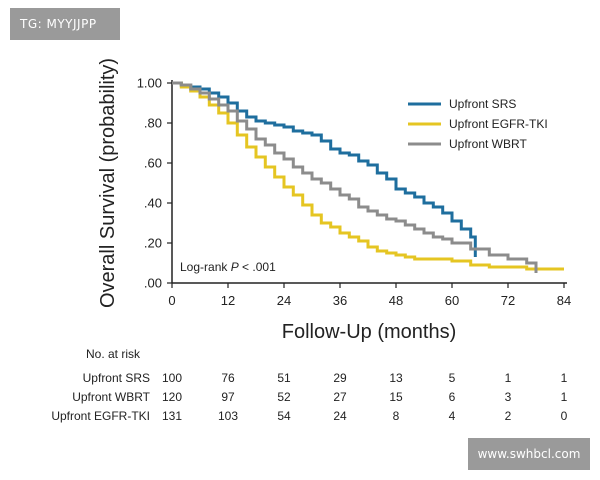  Describe the element at coordinates (171, 300) in the screenshot. I see `x-tick-label: 0` at that location.